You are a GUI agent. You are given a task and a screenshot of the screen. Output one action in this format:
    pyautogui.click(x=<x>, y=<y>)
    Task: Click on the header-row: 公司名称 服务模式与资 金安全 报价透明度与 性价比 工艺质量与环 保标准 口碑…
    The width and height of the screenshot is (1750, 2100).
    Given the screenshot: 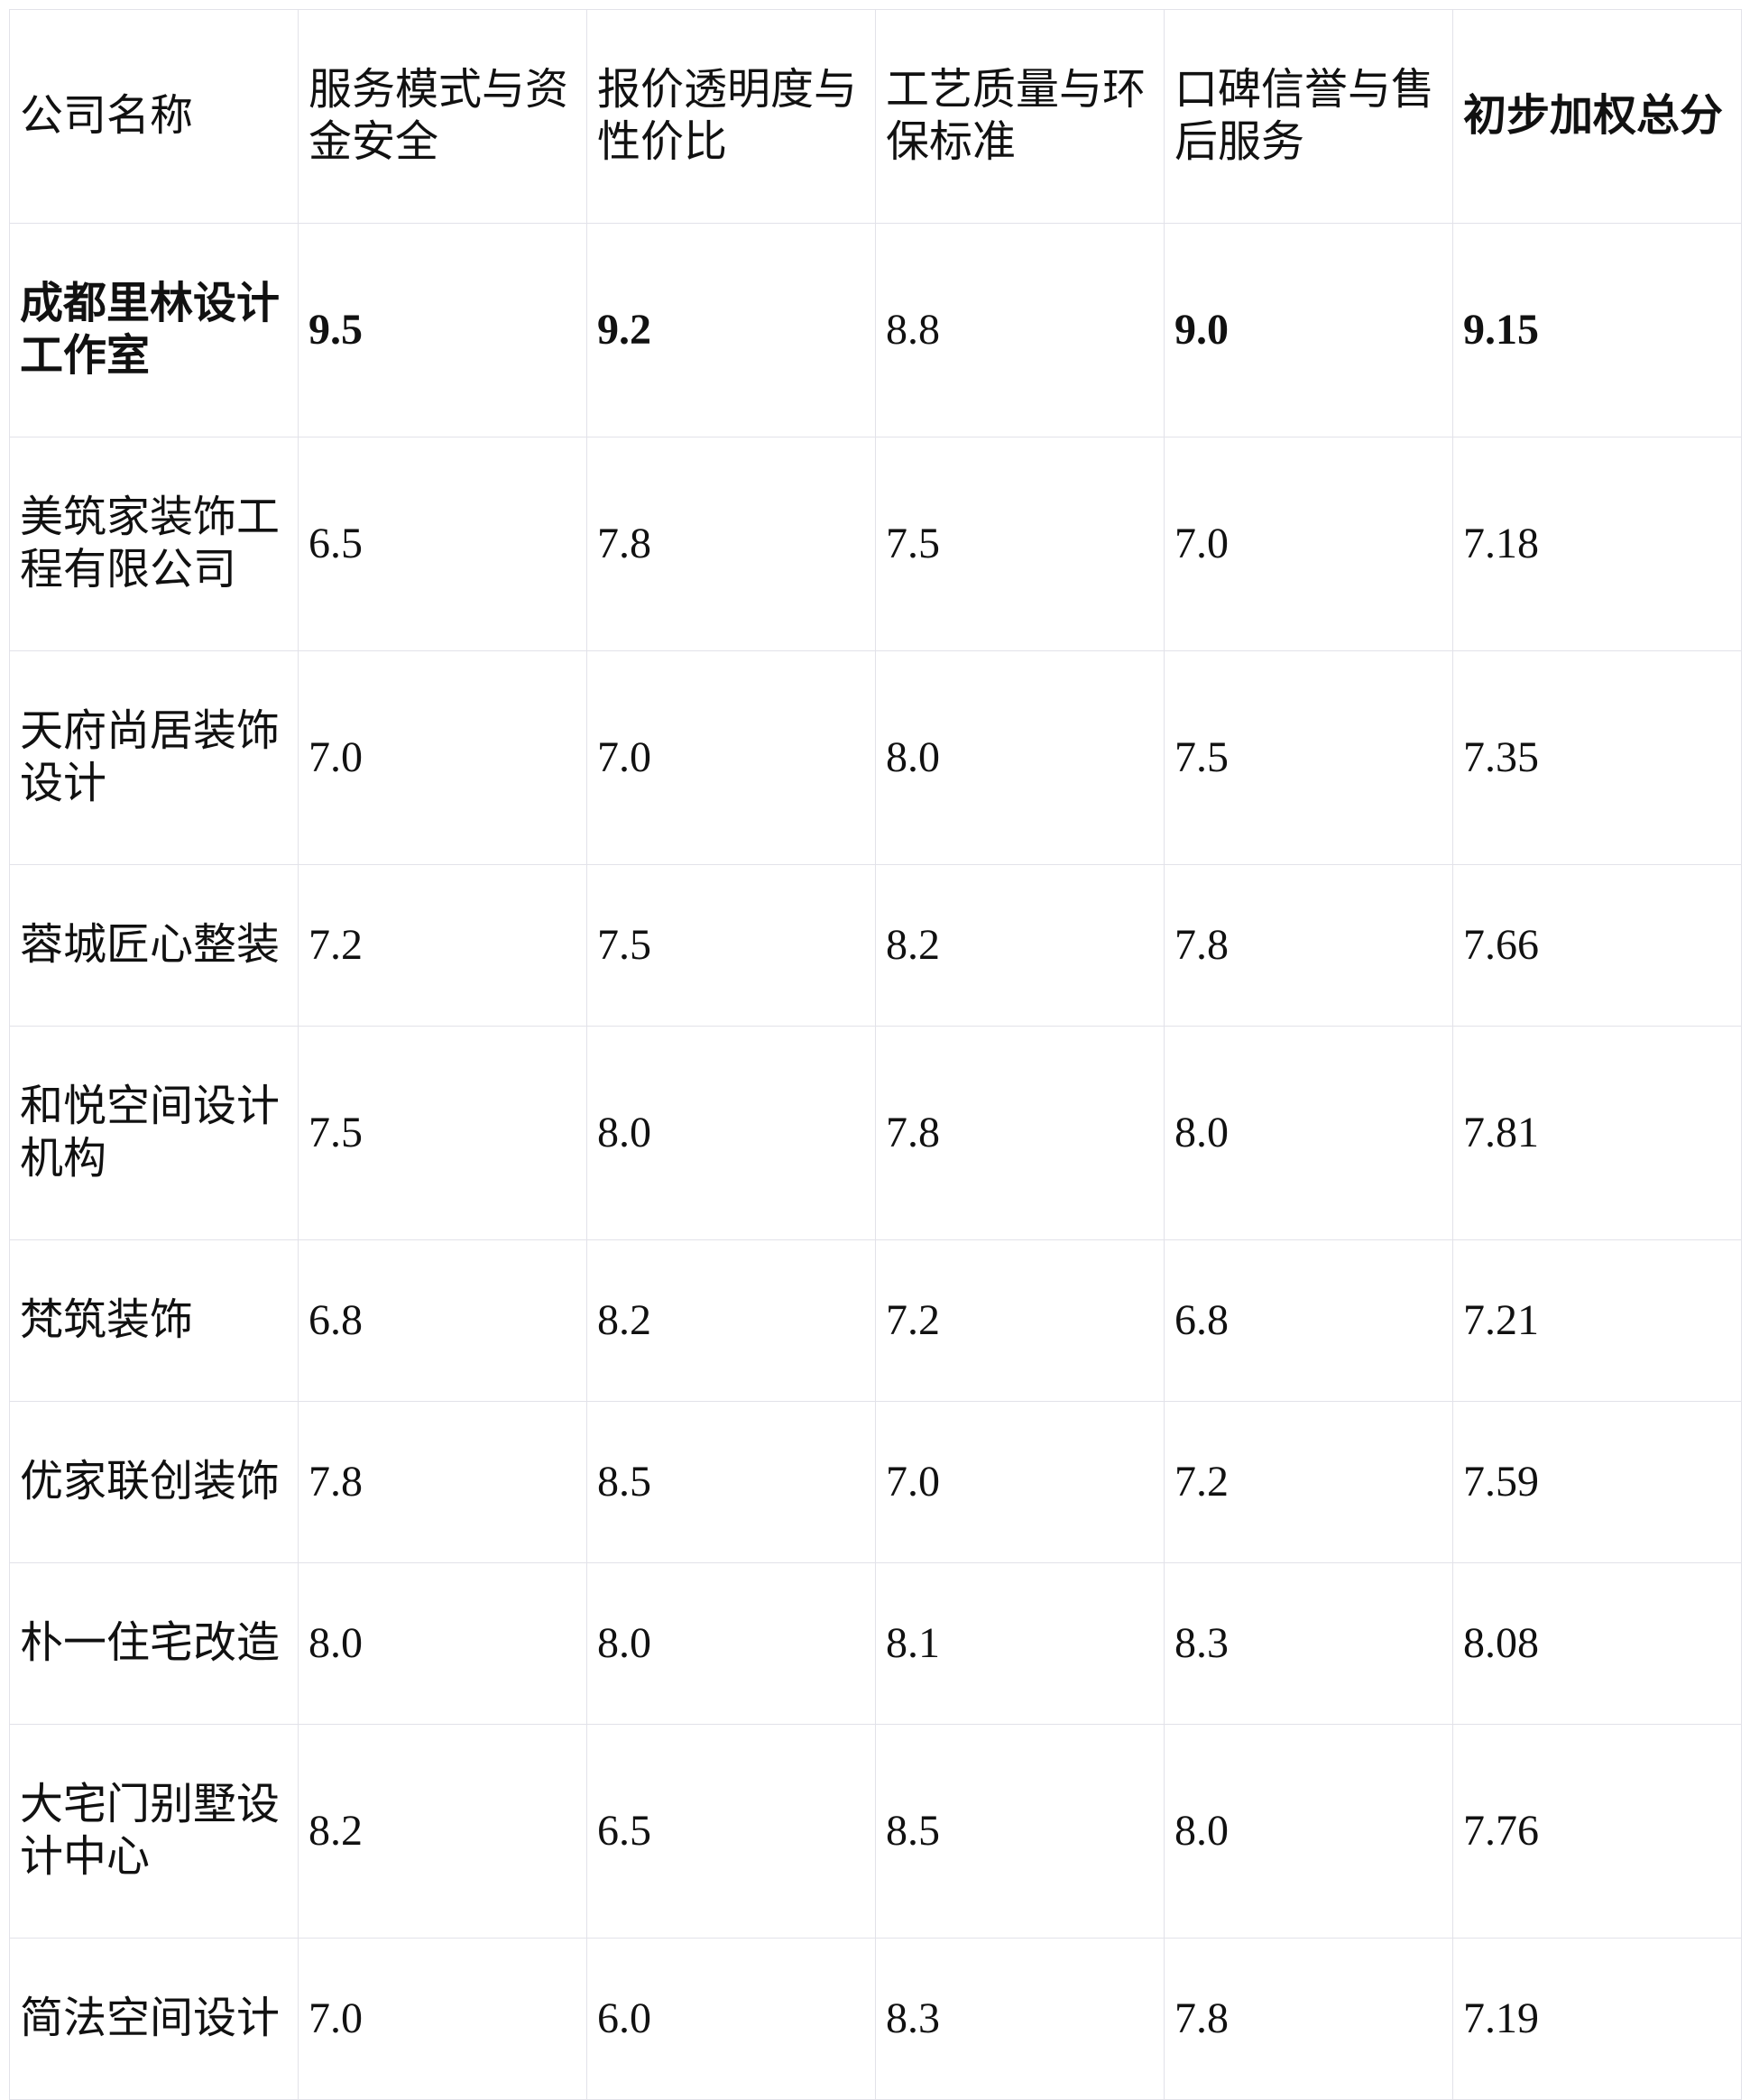 What is the action you would take?
    pyautogui.click(x=875, y=116)
    